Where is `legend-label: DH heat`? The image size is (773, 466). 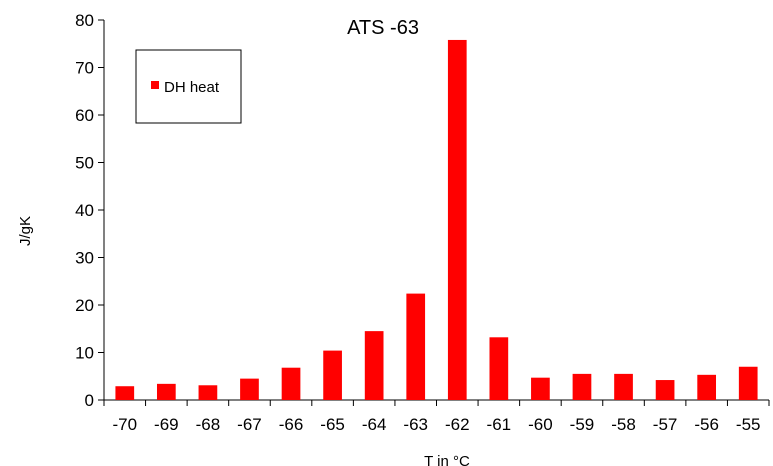 legend-label: DH heat is located at coordinates (192, 87).